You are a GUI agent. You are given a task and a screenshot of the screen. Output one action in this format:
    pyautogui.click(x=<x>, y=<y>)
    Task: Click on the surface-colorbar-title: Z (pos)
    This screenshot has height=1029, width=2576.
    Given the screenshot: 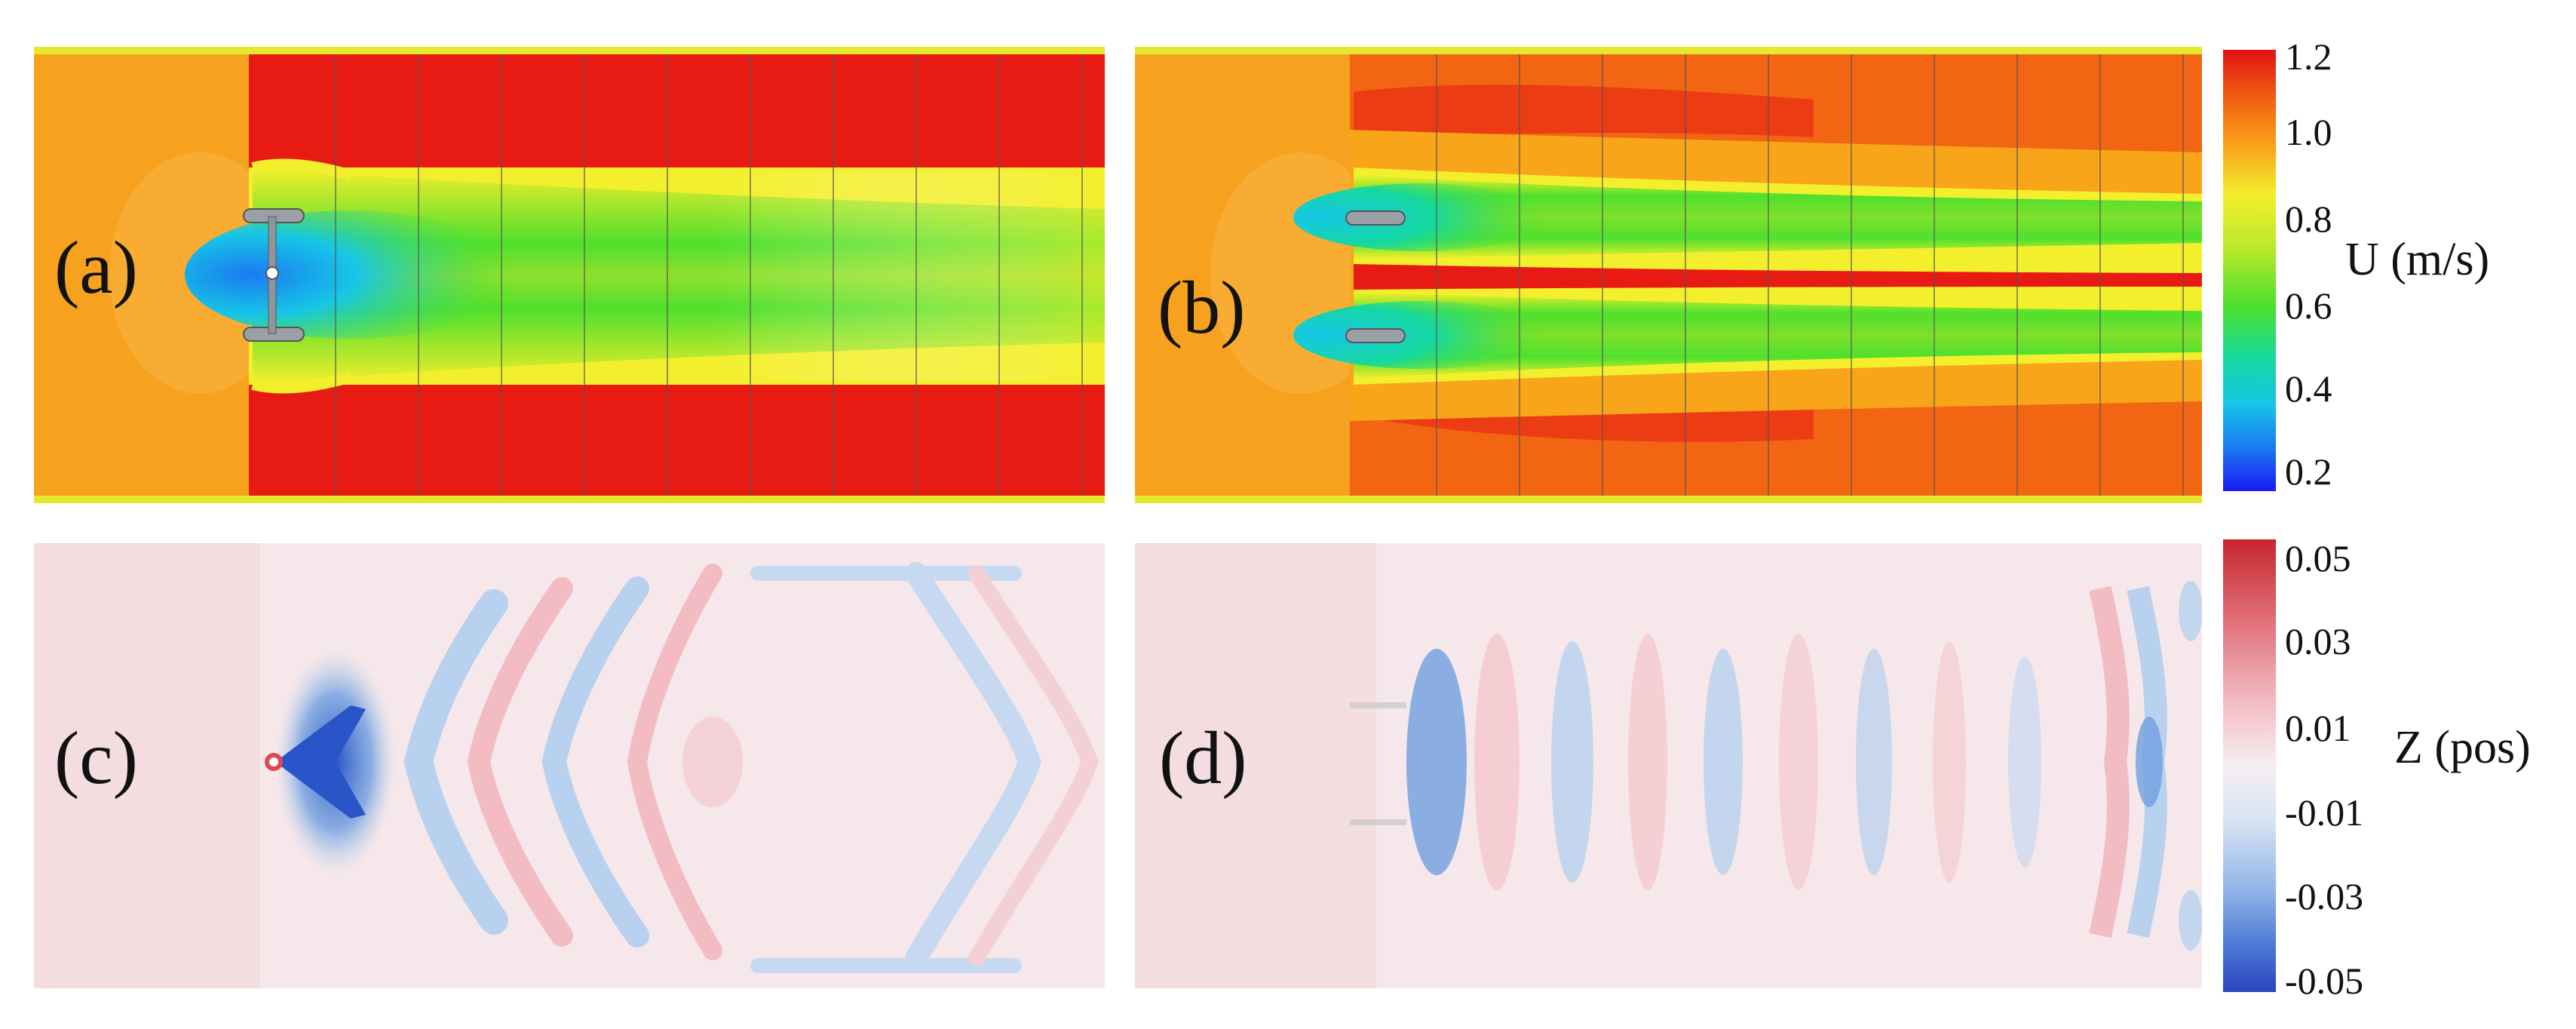 What is the action you would take?
    pyautogui.click(x=2462, y=748)
    